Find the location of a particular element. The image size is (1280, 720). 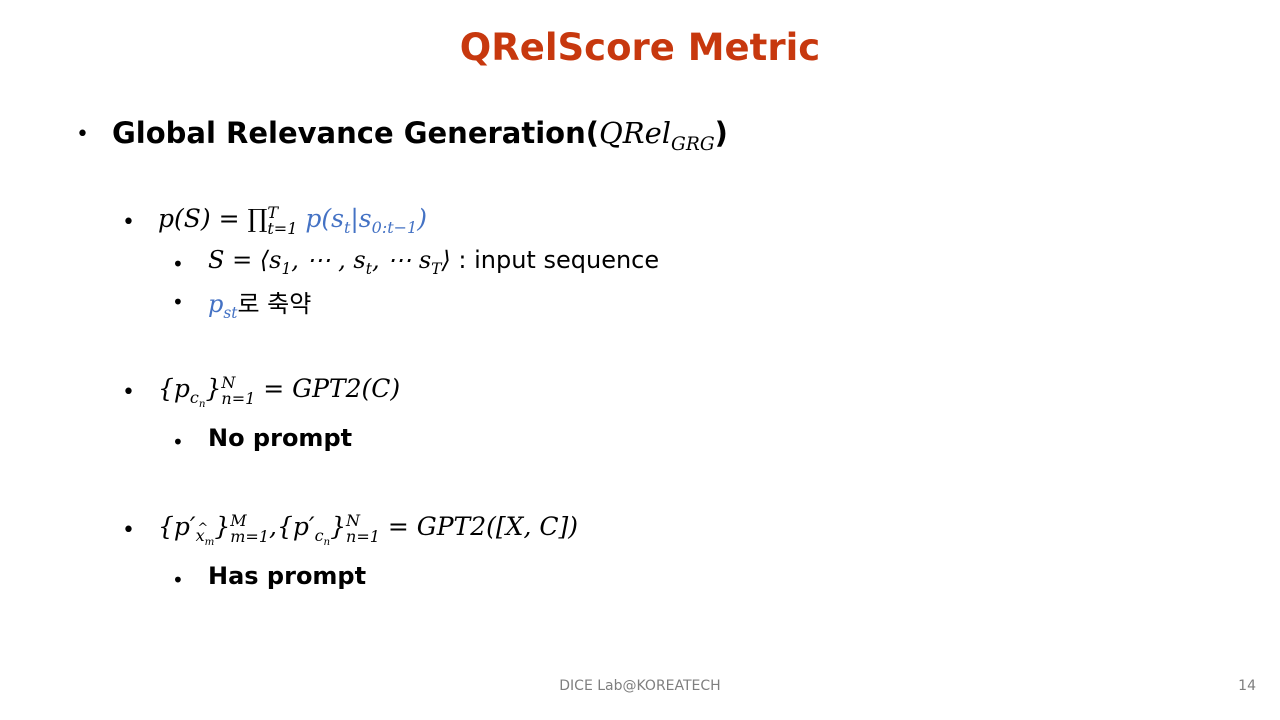

qrel-math: QRel is located at coordinates (635, 133).